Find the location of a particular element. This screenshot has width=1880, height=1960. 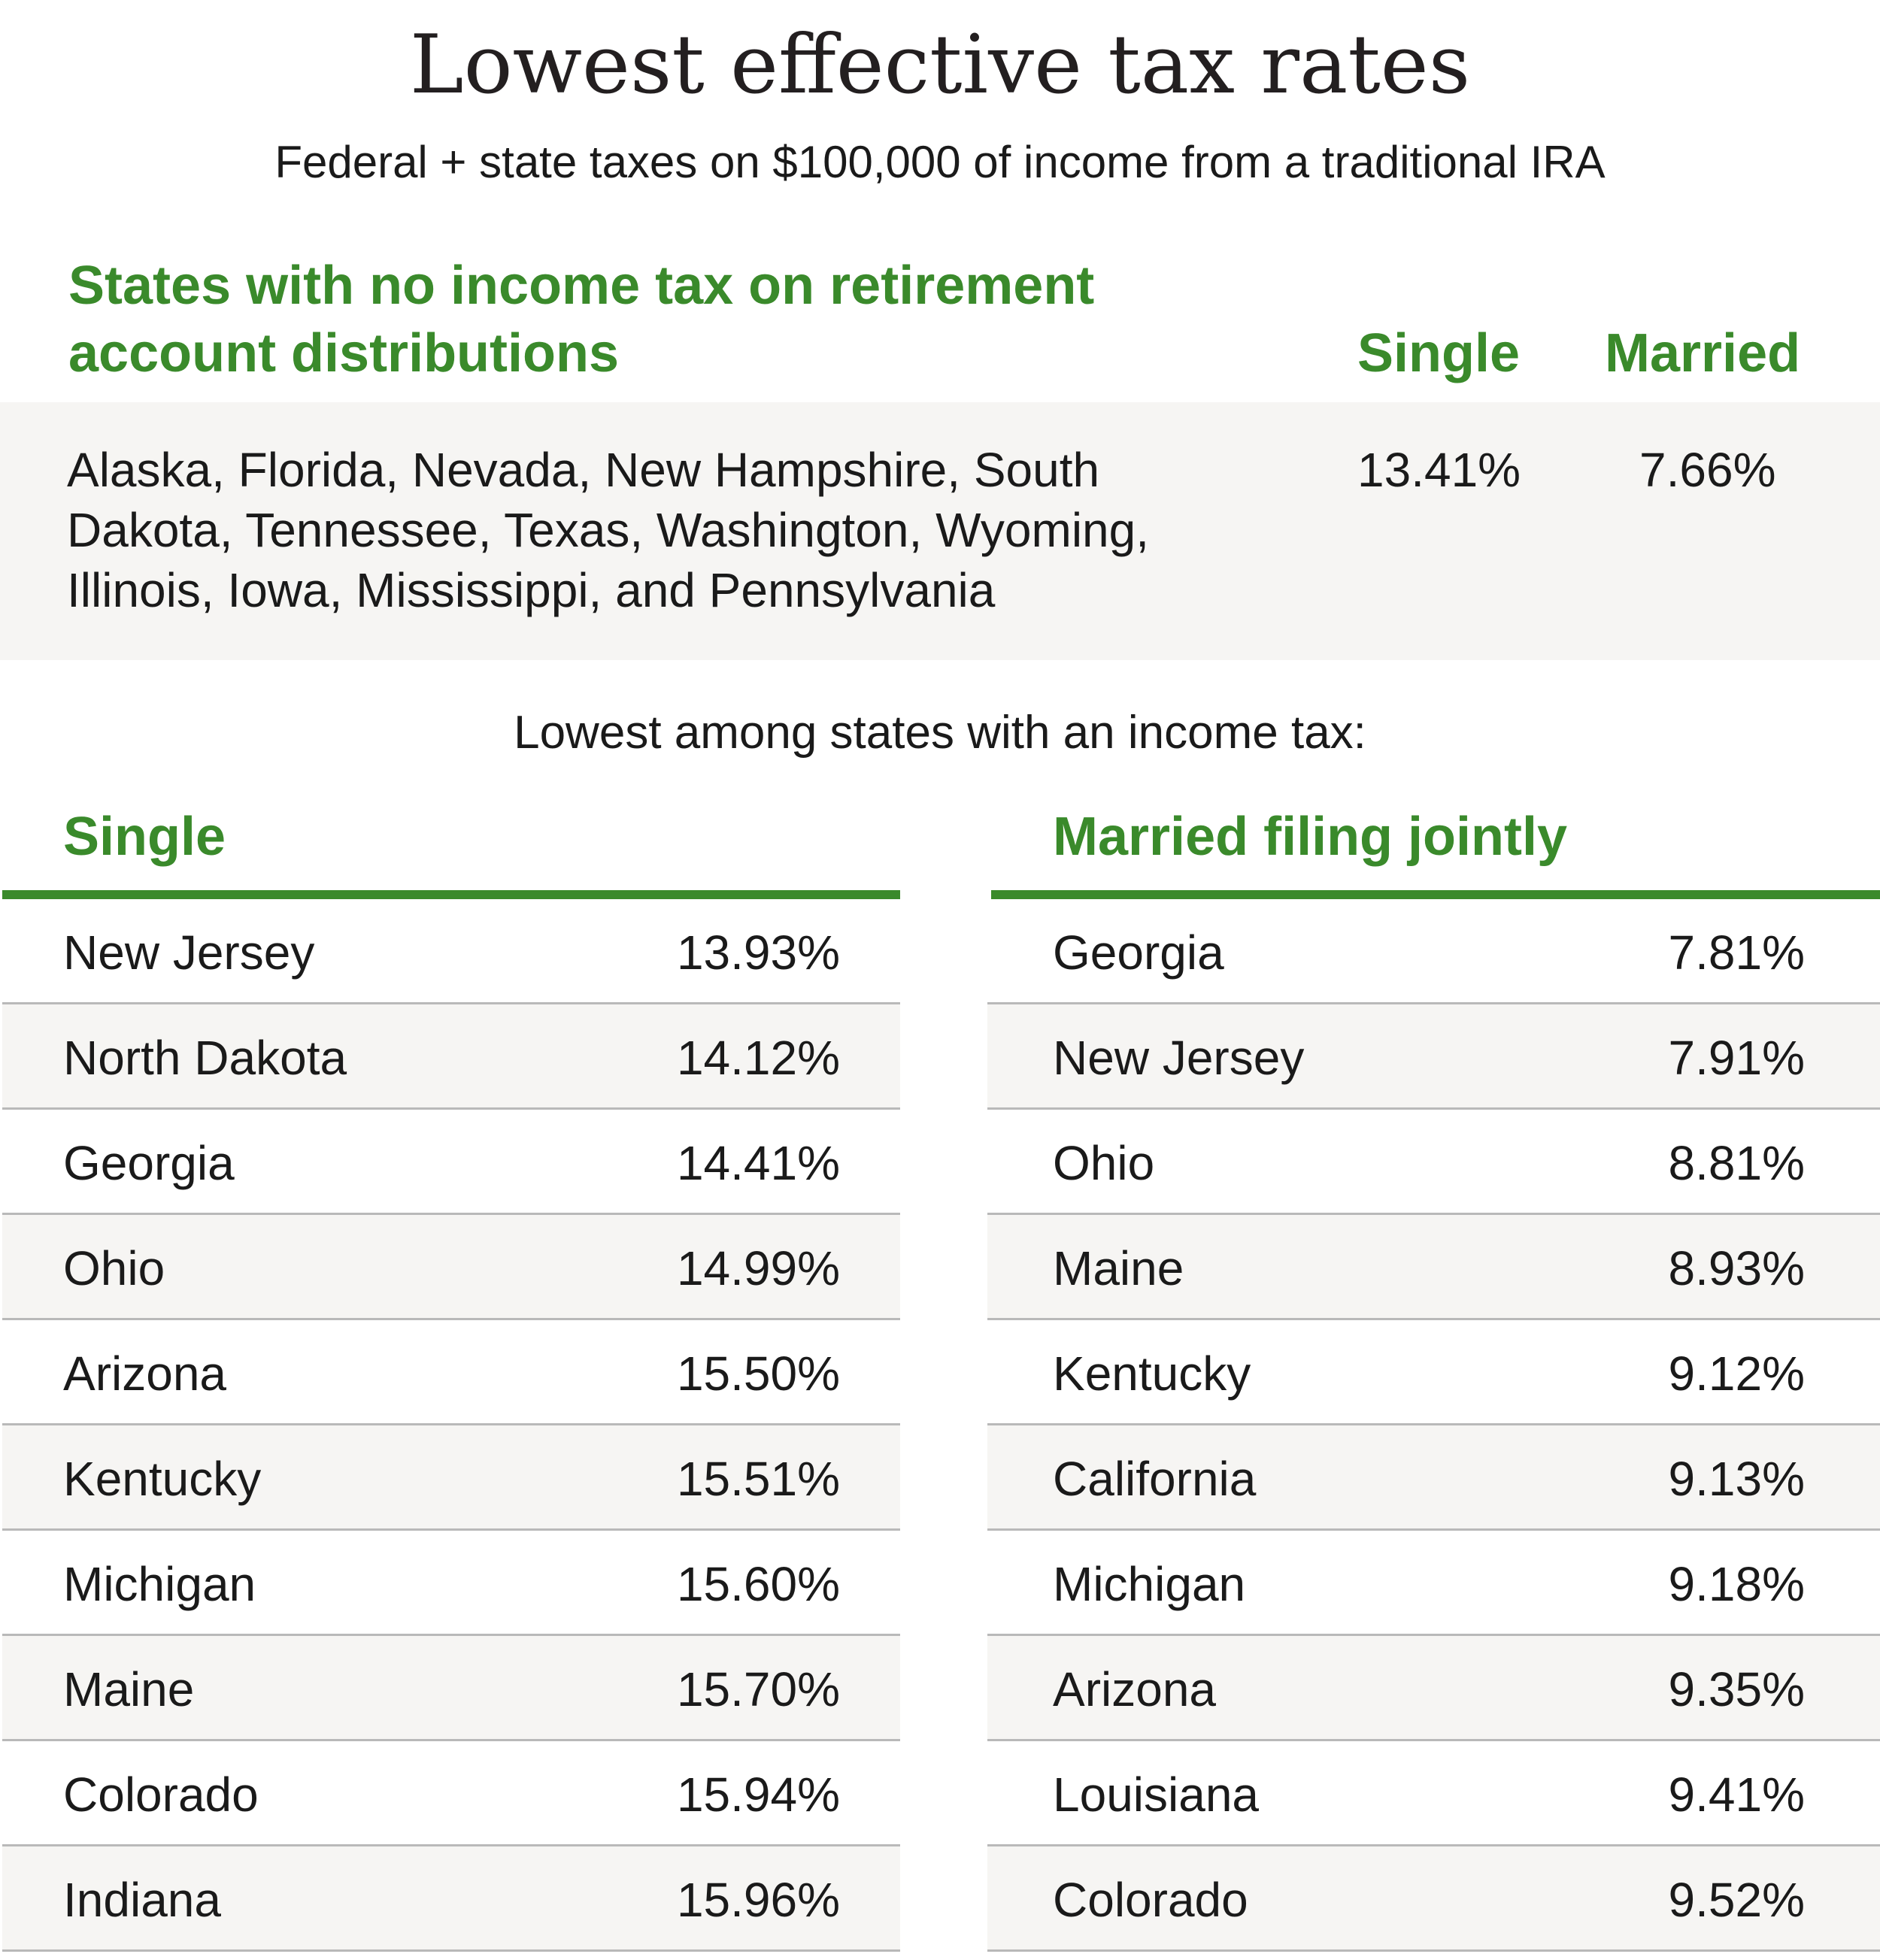

tax-rate: 14.12% is located at coordinates (758, 1058).